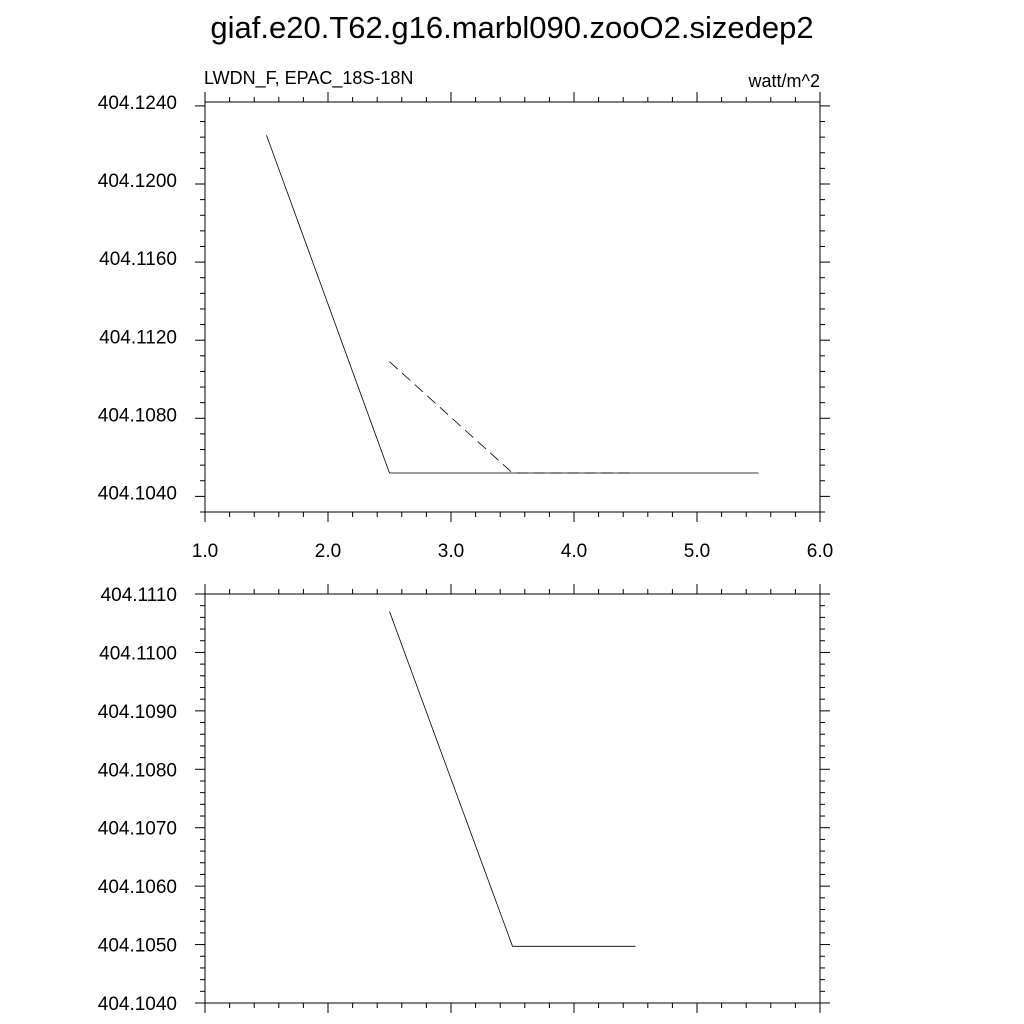  I want to click on x-tick-label: 1.0, so click(205, 551).